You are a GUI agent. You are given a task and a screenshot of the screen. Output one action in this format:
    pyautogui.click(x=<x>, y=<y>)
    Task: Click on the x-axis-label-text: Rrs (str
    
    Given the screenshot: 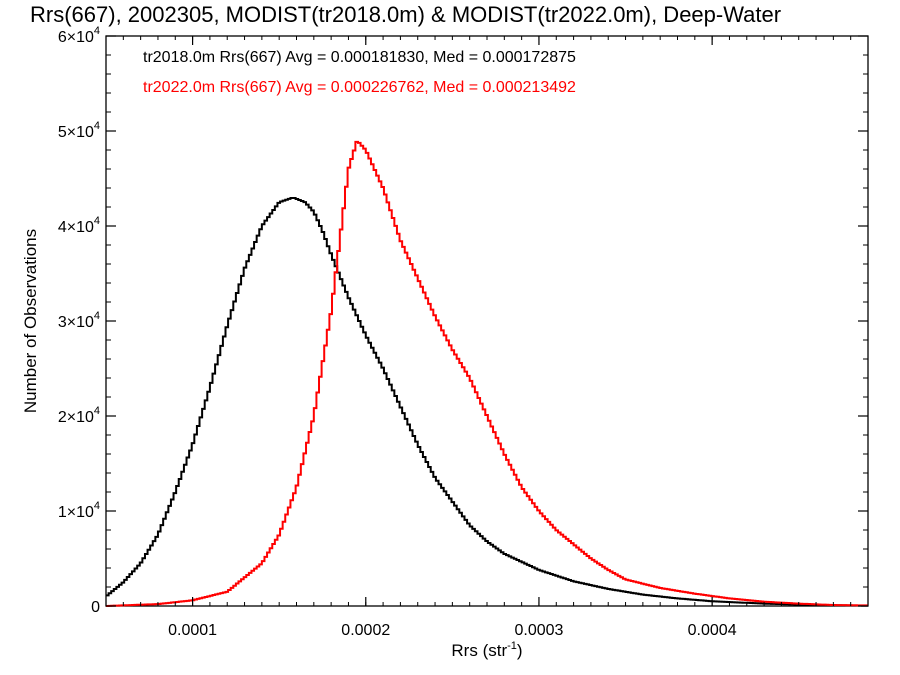 What is the action you would take?
    pyautogui.click(x=479, y=650)
    